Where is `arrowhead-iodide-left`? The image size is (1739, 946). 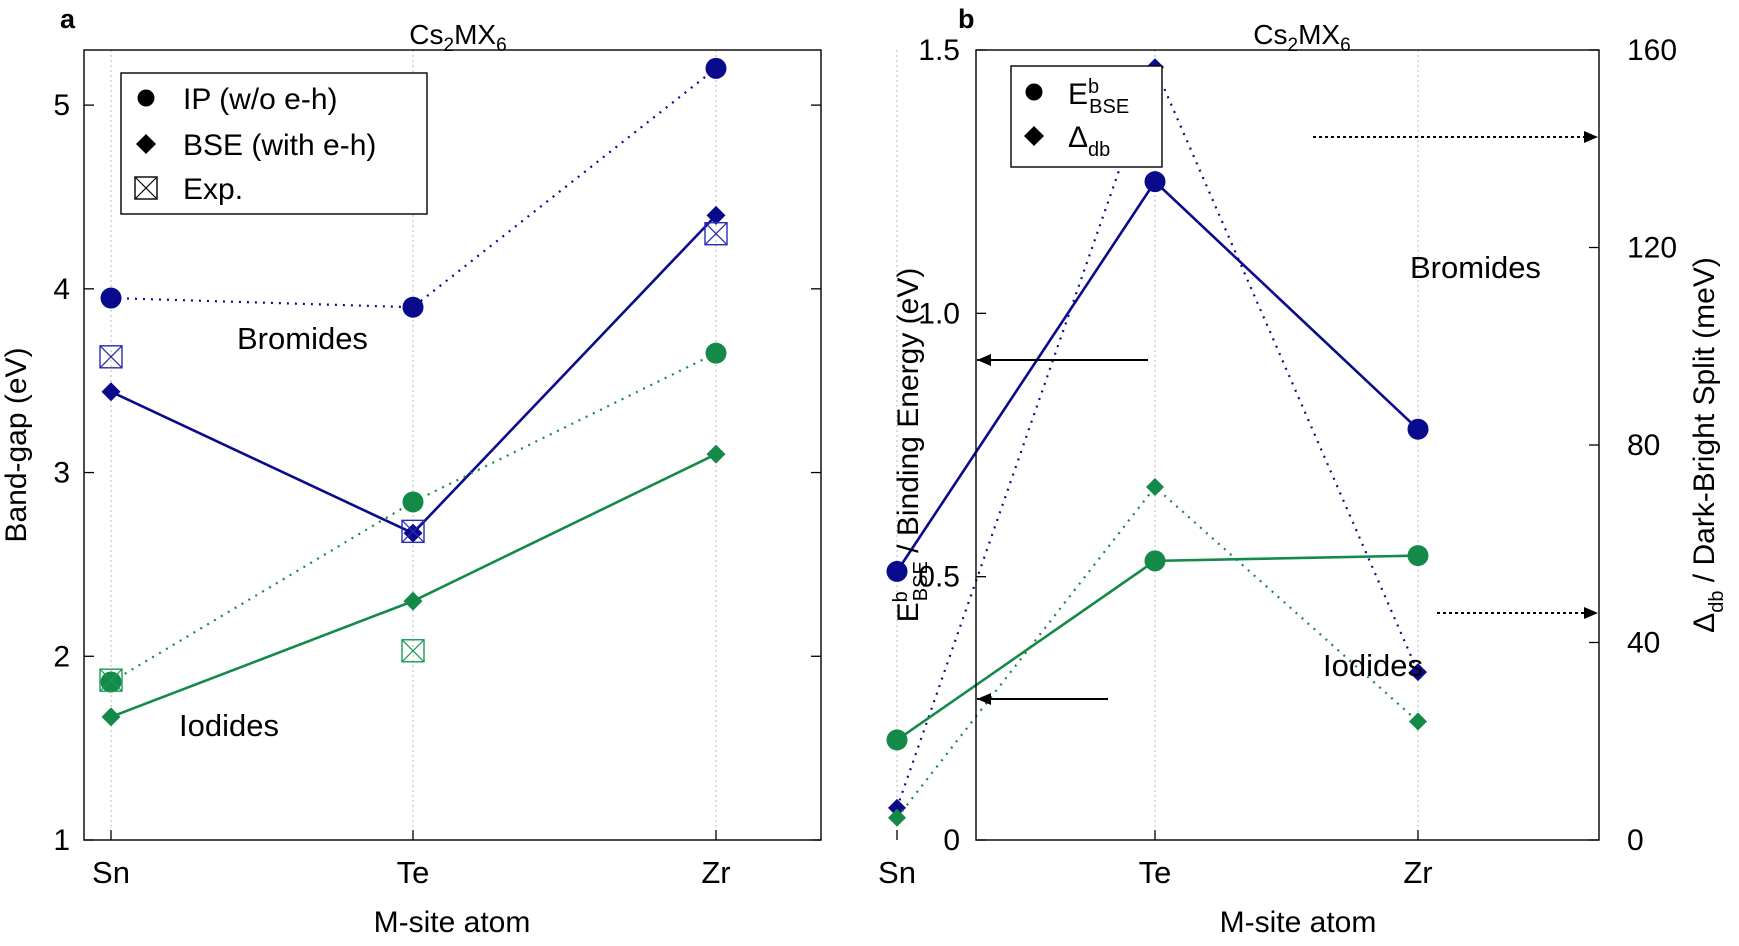
arrowhead-iodide-left is located at coordinates (984, 699).